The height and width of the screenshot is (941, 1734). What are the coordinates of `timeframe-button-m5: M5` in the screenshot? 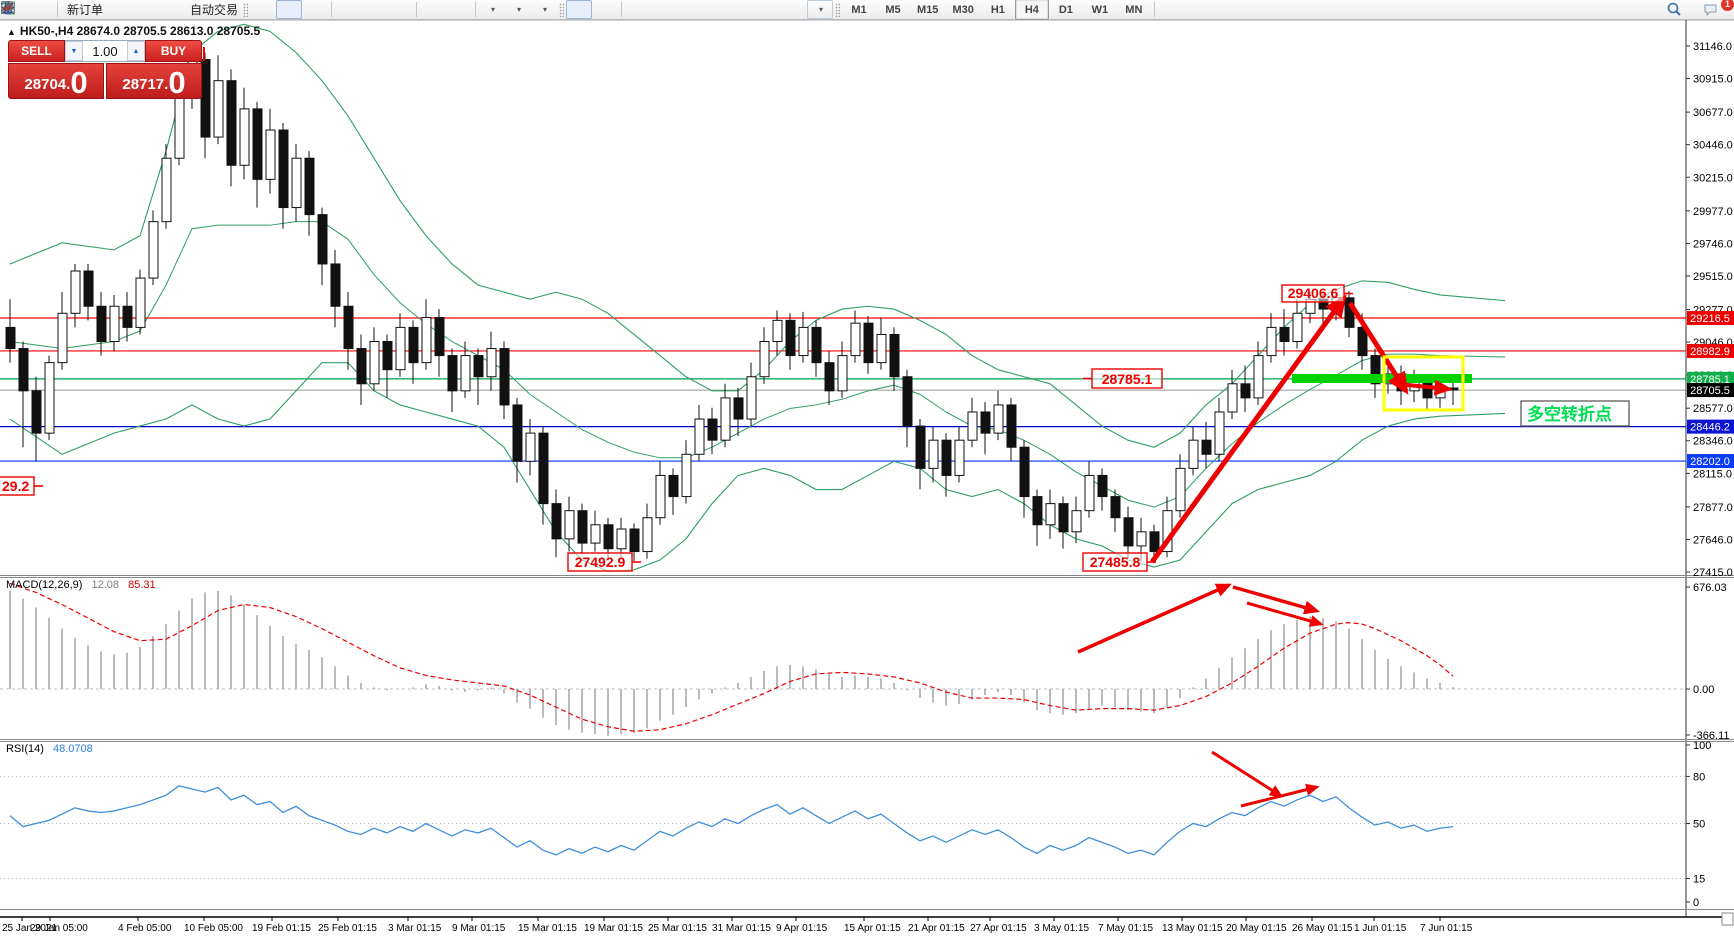 It's located at (893, 9).